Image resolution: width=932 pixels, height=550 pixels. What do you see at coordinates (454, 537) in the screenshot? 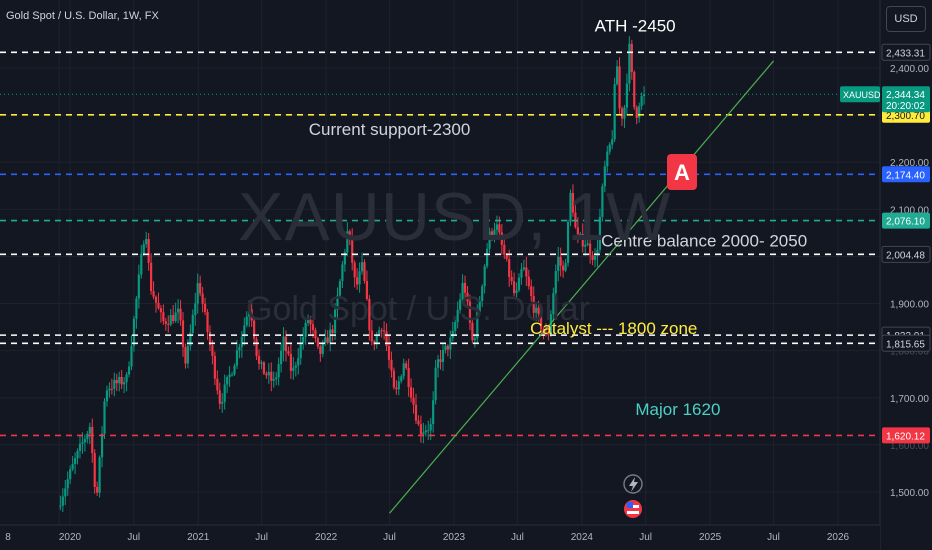
I see `time-tick-label: 2023` at bounding box center [454, 537].